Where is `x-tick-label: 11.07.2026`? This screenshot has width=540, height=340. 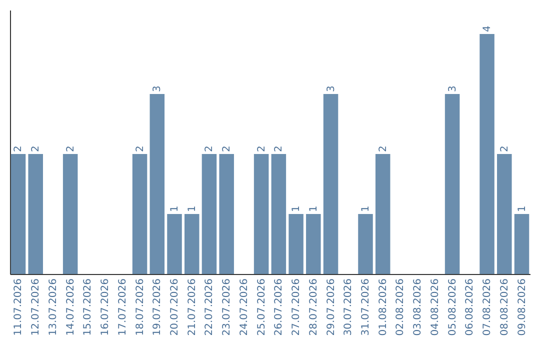 x-tick-label: 11.07.2026 is located at coordinates (18, 307).